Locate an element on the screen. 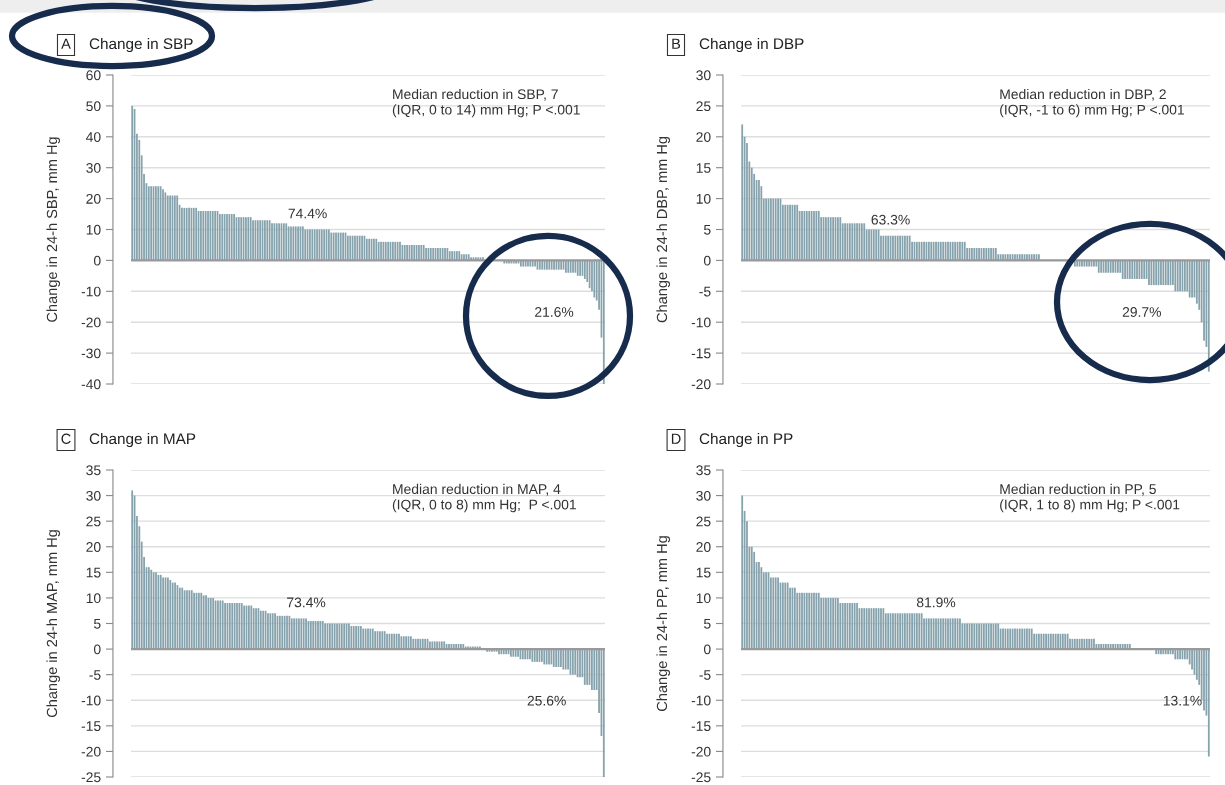 The width and height of the screenshot is (1225, 785). annotation: 74.4% is located at coordinates (307, 213).